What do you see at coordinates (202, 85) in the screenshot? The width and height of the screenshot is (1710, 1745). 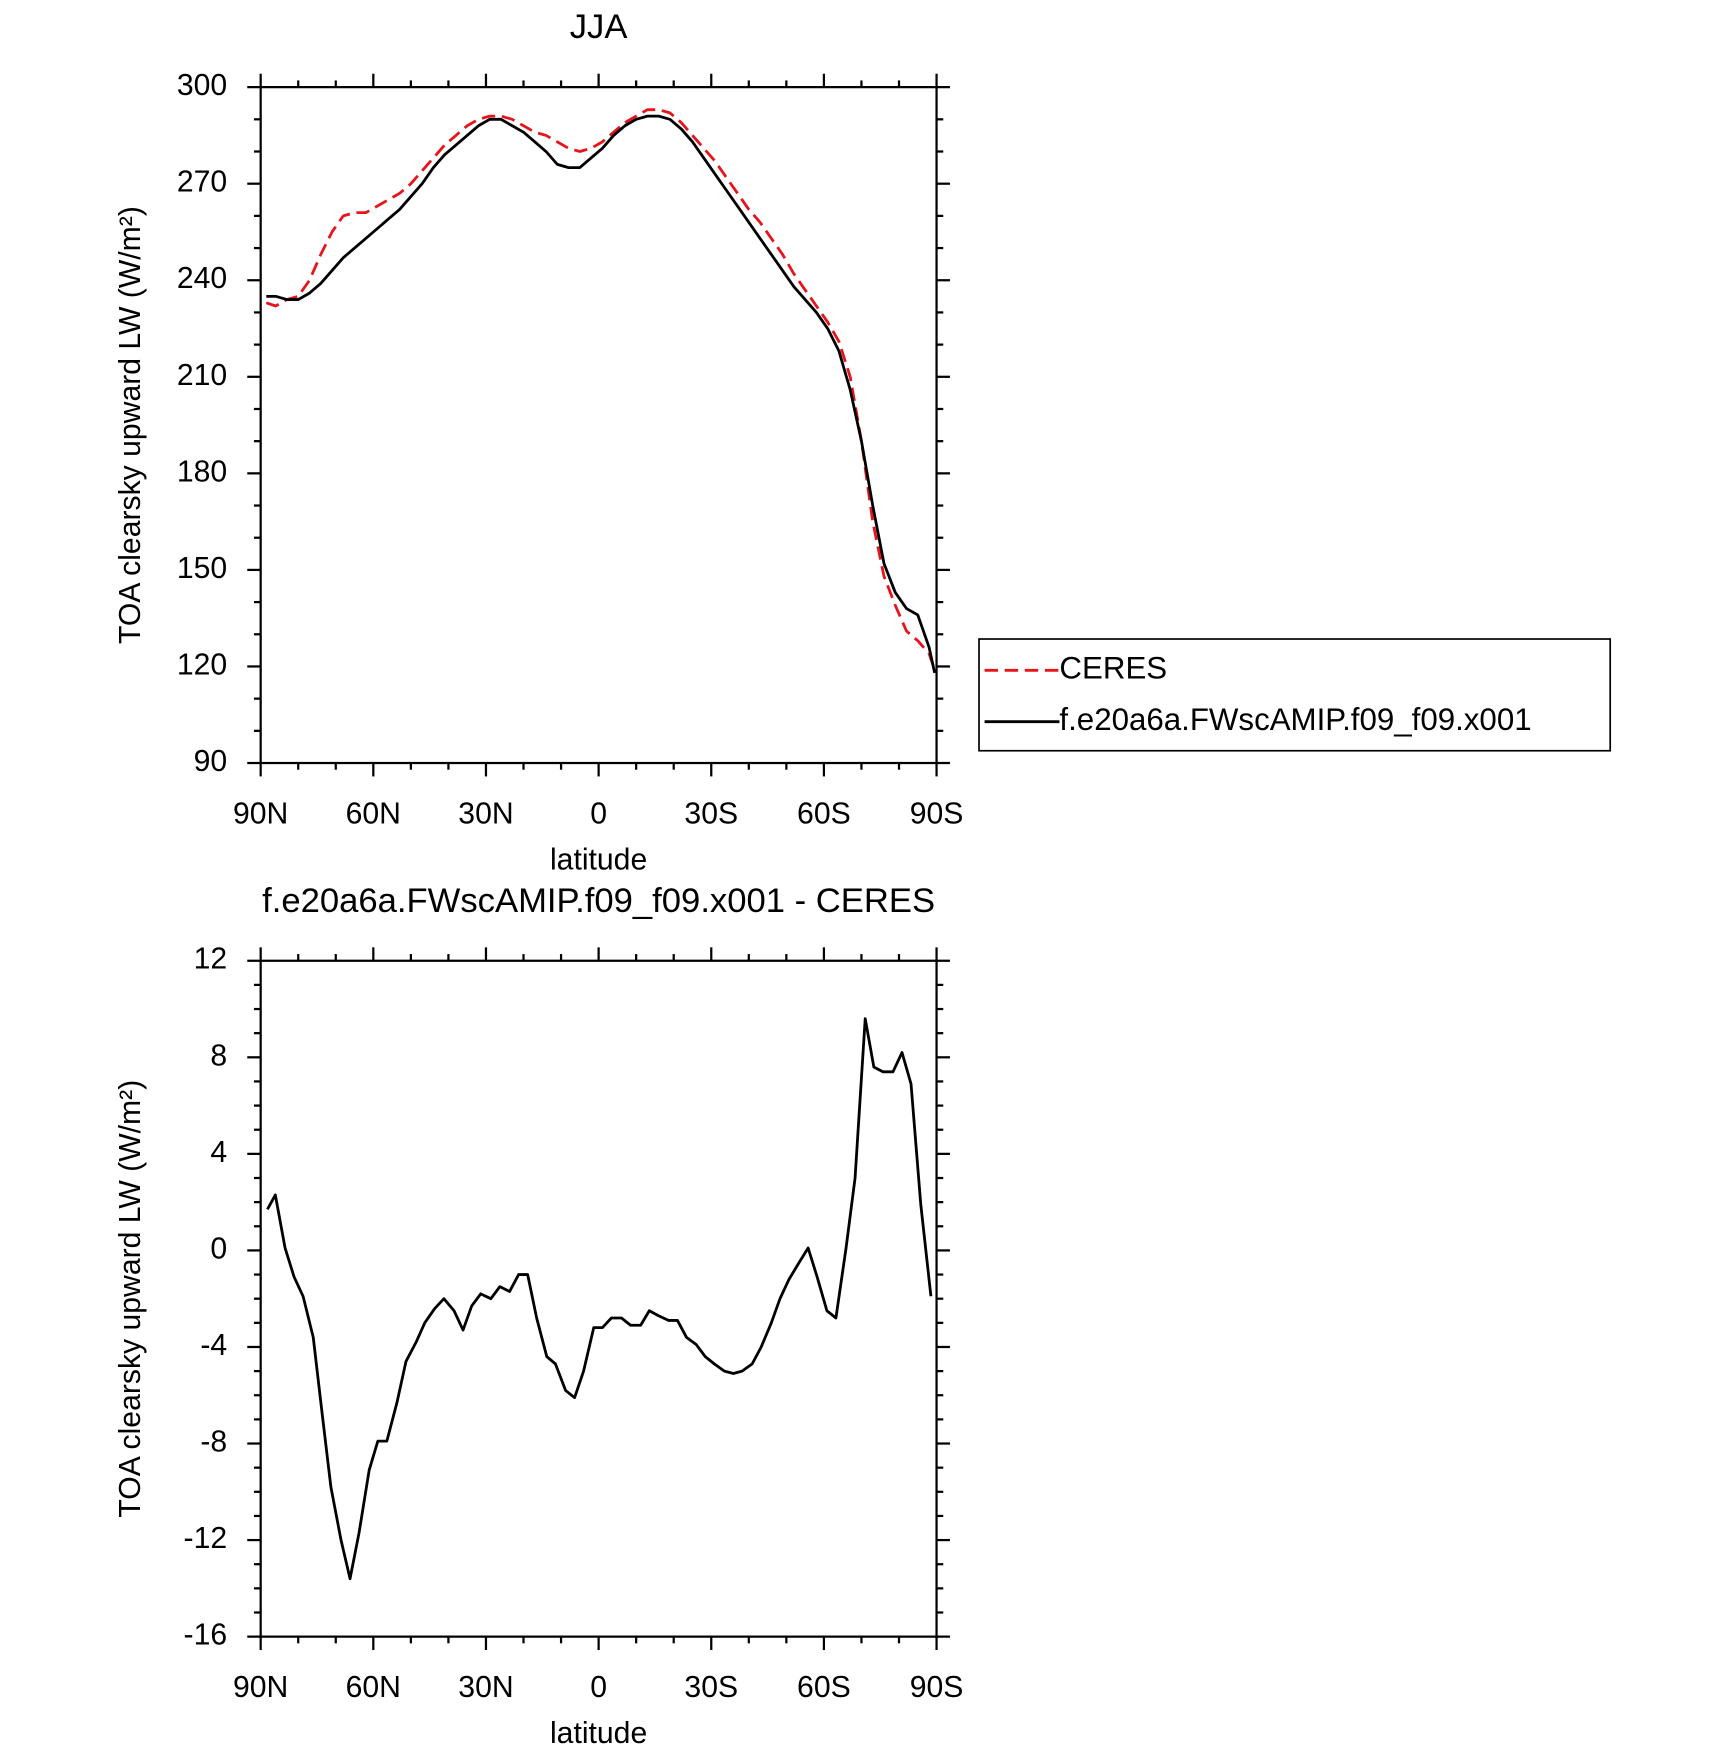 I see `y-tick-label: 300` at bounding box center [202, 85].